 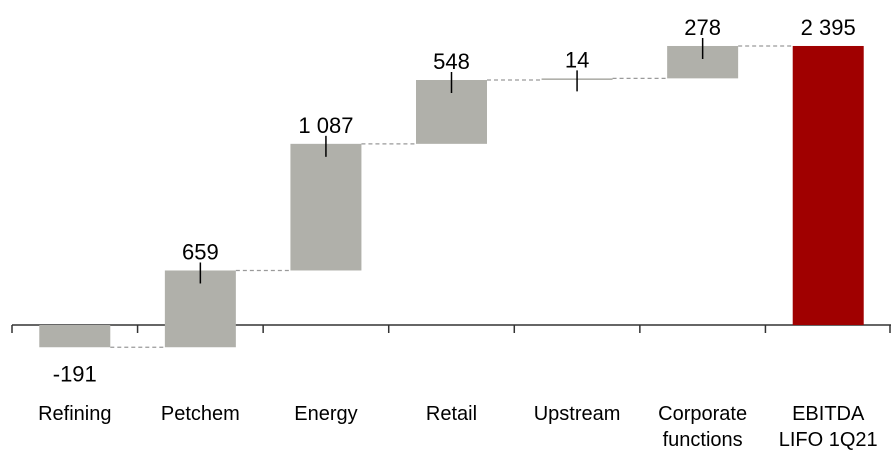 I want to click on x-tick-label: Refining, so click(x=74, y=414).